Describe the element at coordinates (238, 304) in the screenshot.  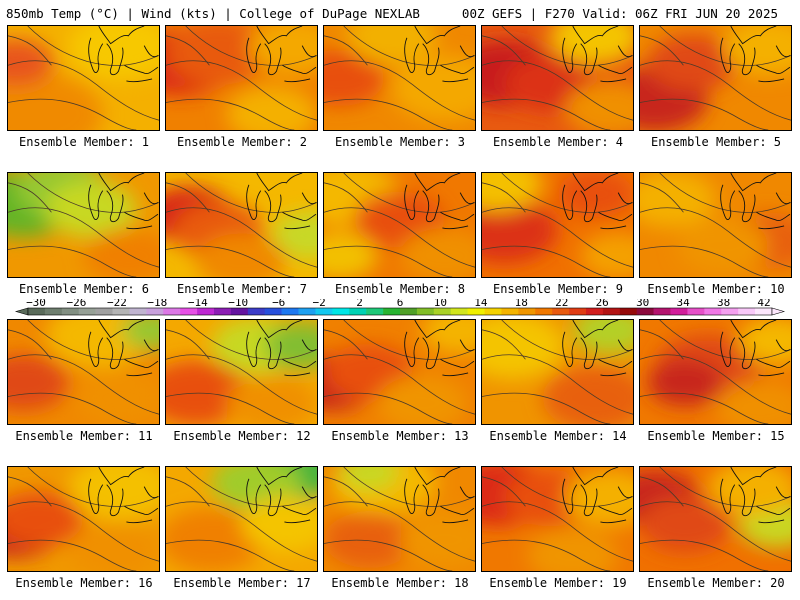
I see `colorbar-tick-label: −10` at that location.